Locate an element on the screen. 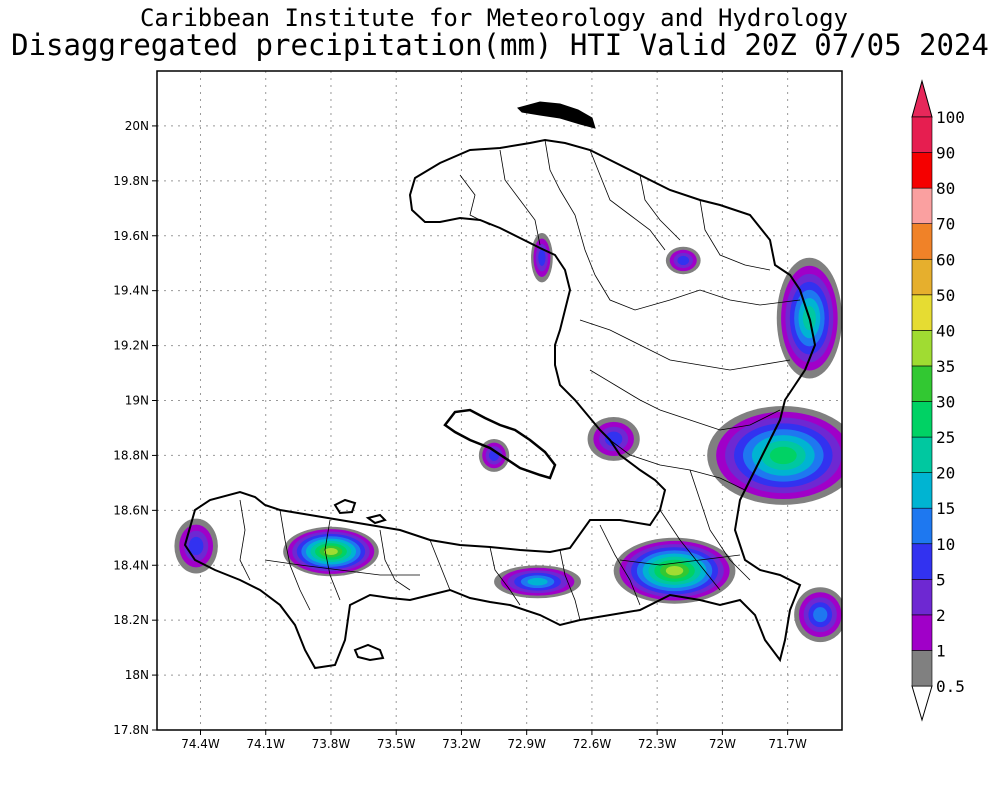  cayemites-islands is located at coordinates (360, 511).